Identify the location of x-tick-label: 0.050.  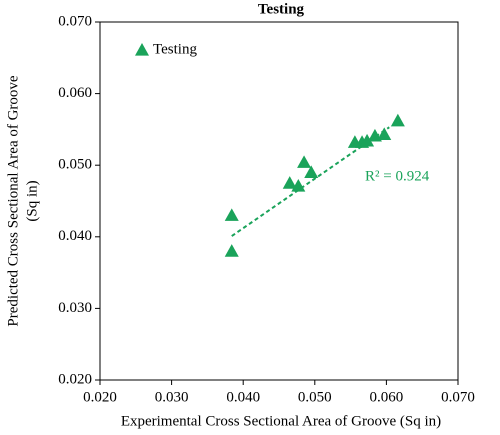
(315, 397).